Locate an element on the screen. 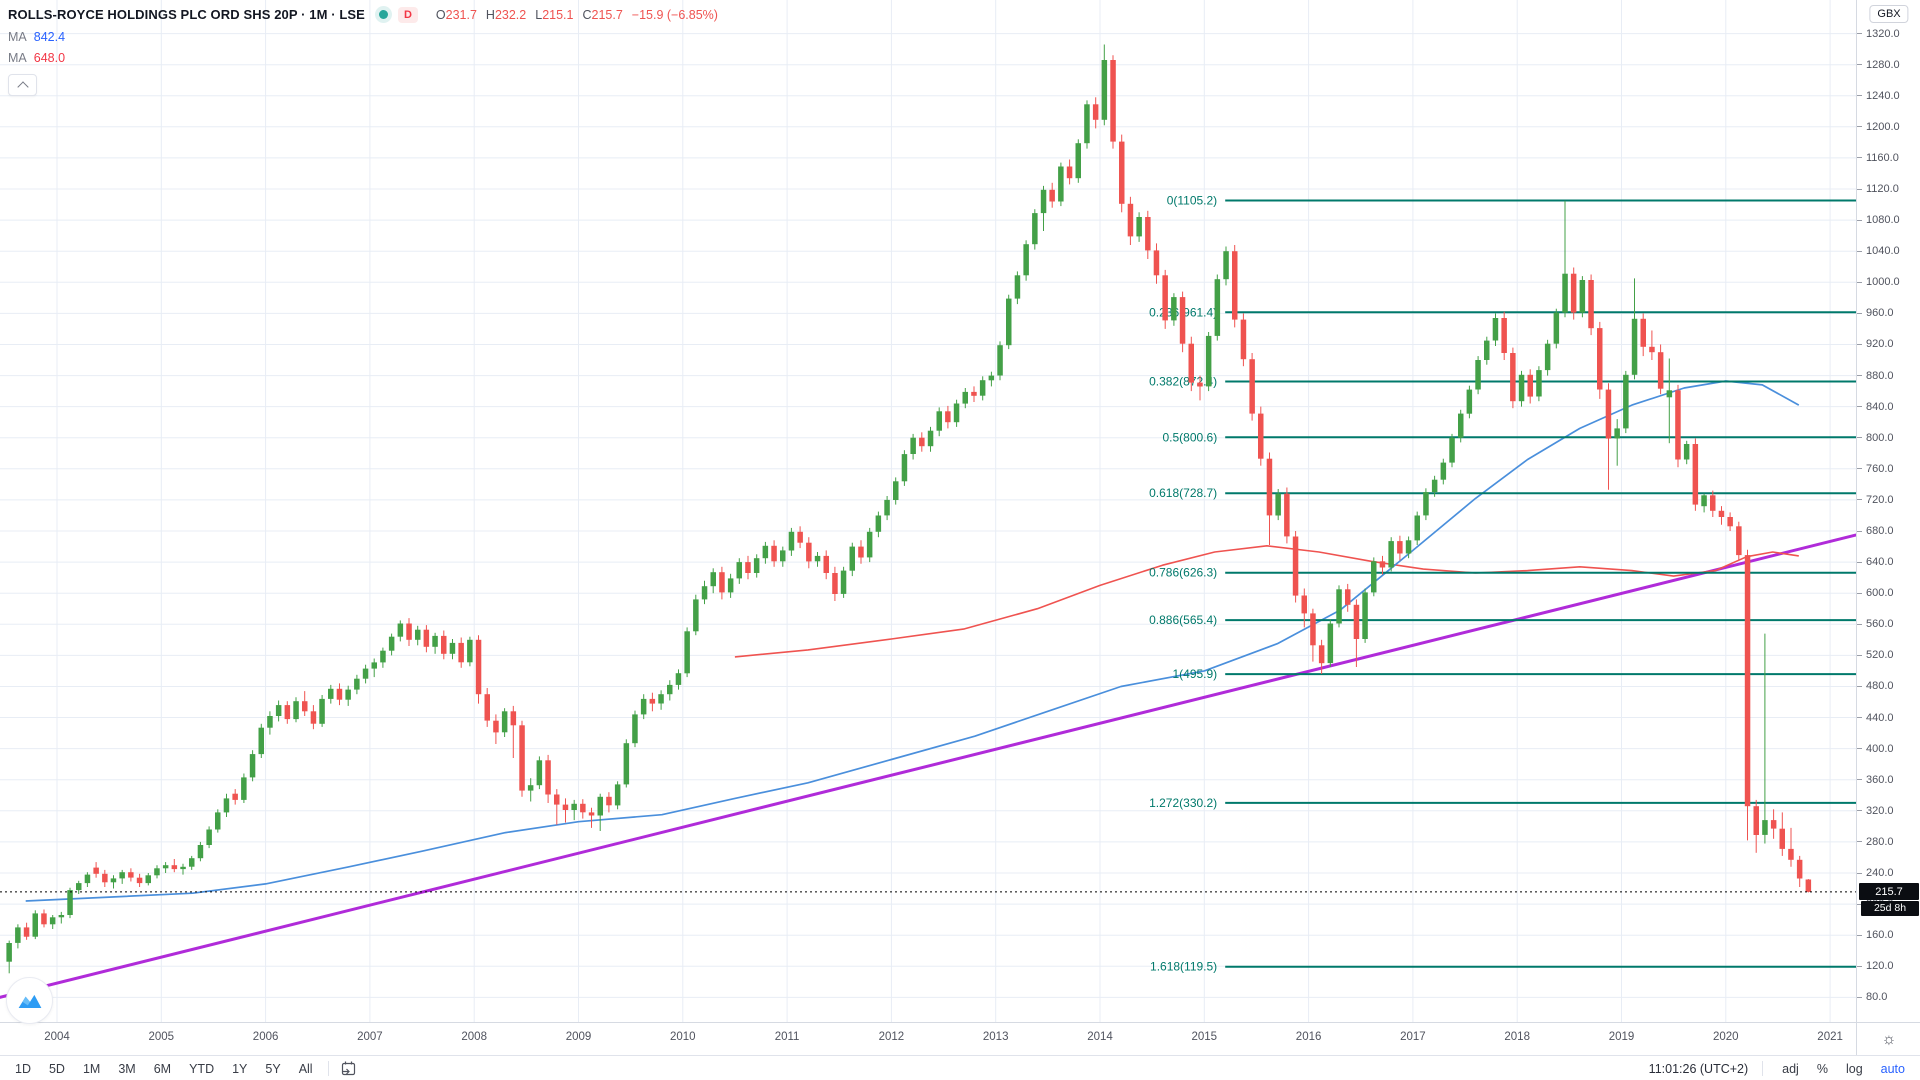 The width and height of the screenshot is (1920, 1080). ohlc-values: O231.7 H232.2 L215.1 C215.7 −15.9 (−6.85%) is located at coordinates (577, 15).